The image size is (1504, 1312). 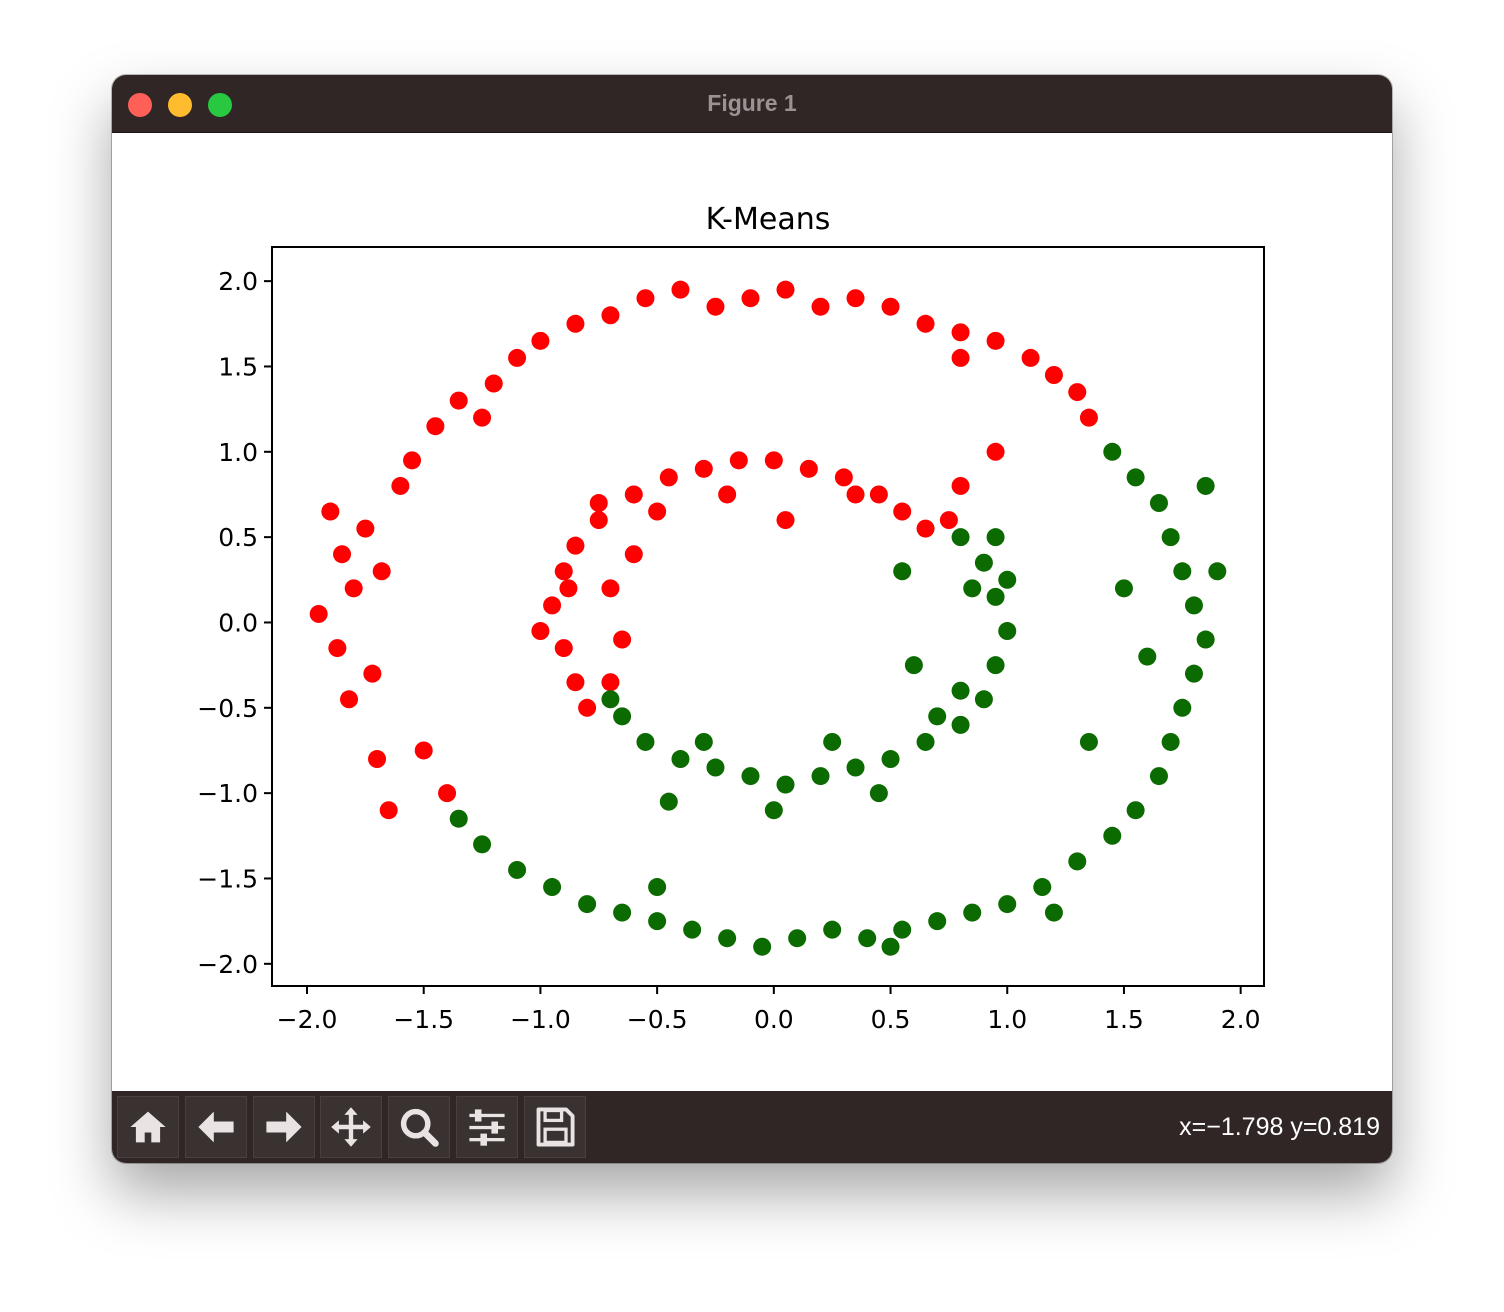 What do you see at coordinates (307, 1019) in the screenshot?
I see `x-tick-label: −2.0` at bounding box center [307, 1019].